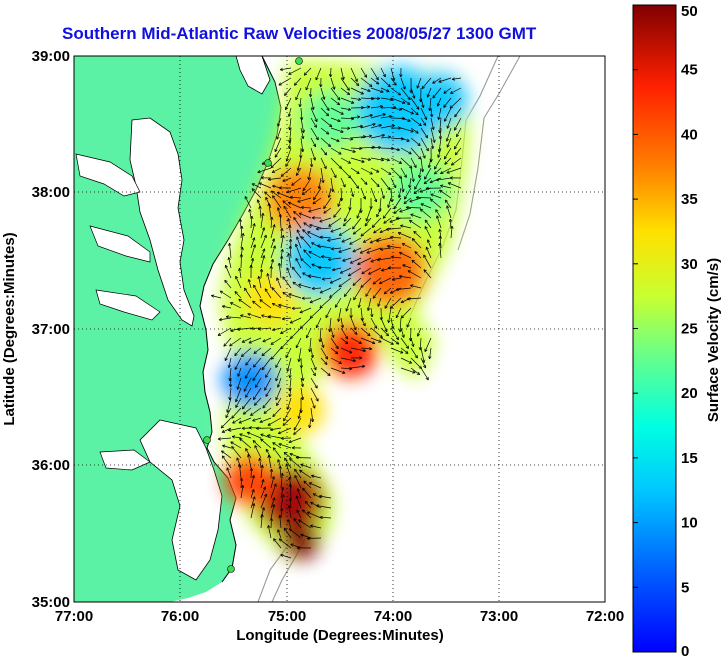 Image resolution: width=724 pixels, height=659 pixels. I want to click on radar-site-marker, so click(207, 440).